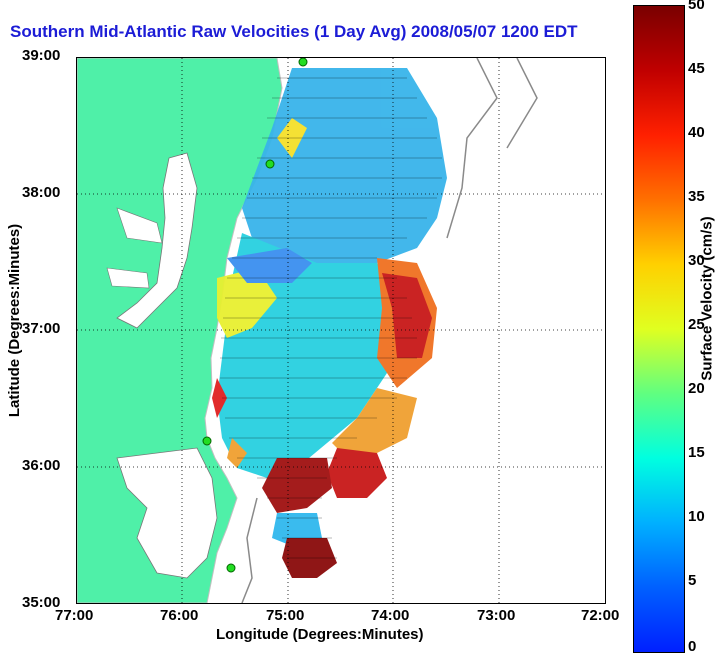 The height and width of the screenshot is (659, 724). I want to click on x-tick-label: 74:00, so click(390, 615).